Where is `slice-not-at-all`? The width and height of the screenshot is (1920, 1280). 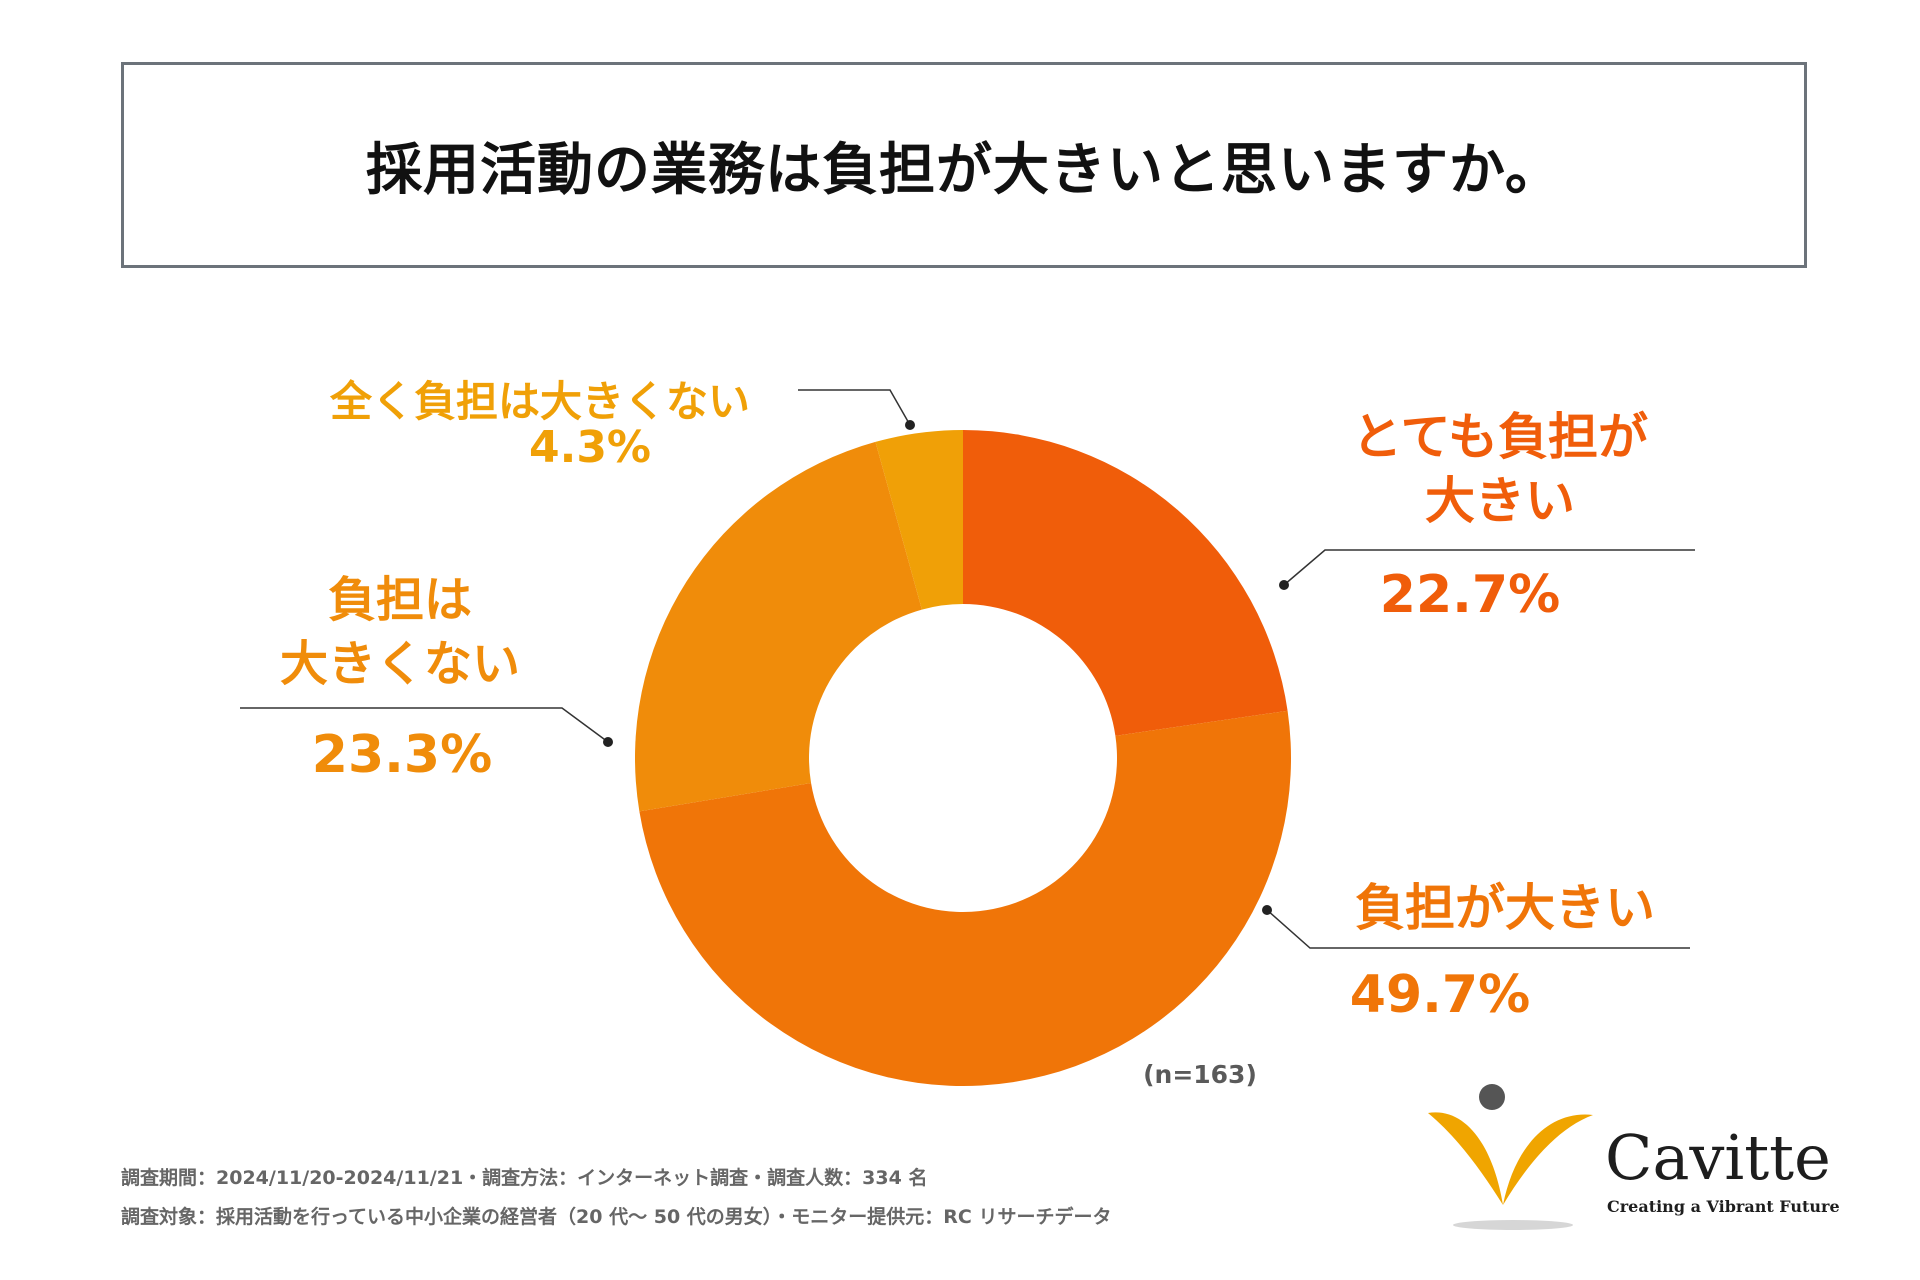
slice-not-at-all is located at coordinates (919, 520).